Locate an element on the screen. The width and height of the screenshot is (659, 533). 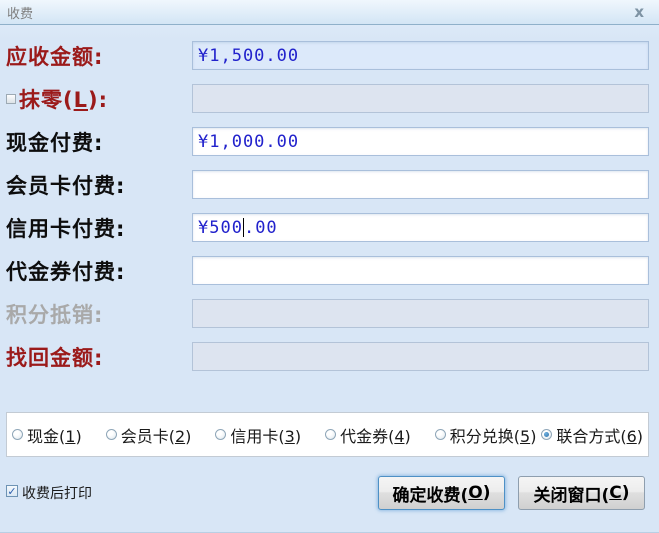
form-row: 信用卡付费: ¥500.00 is located at coordinates (327, 227).